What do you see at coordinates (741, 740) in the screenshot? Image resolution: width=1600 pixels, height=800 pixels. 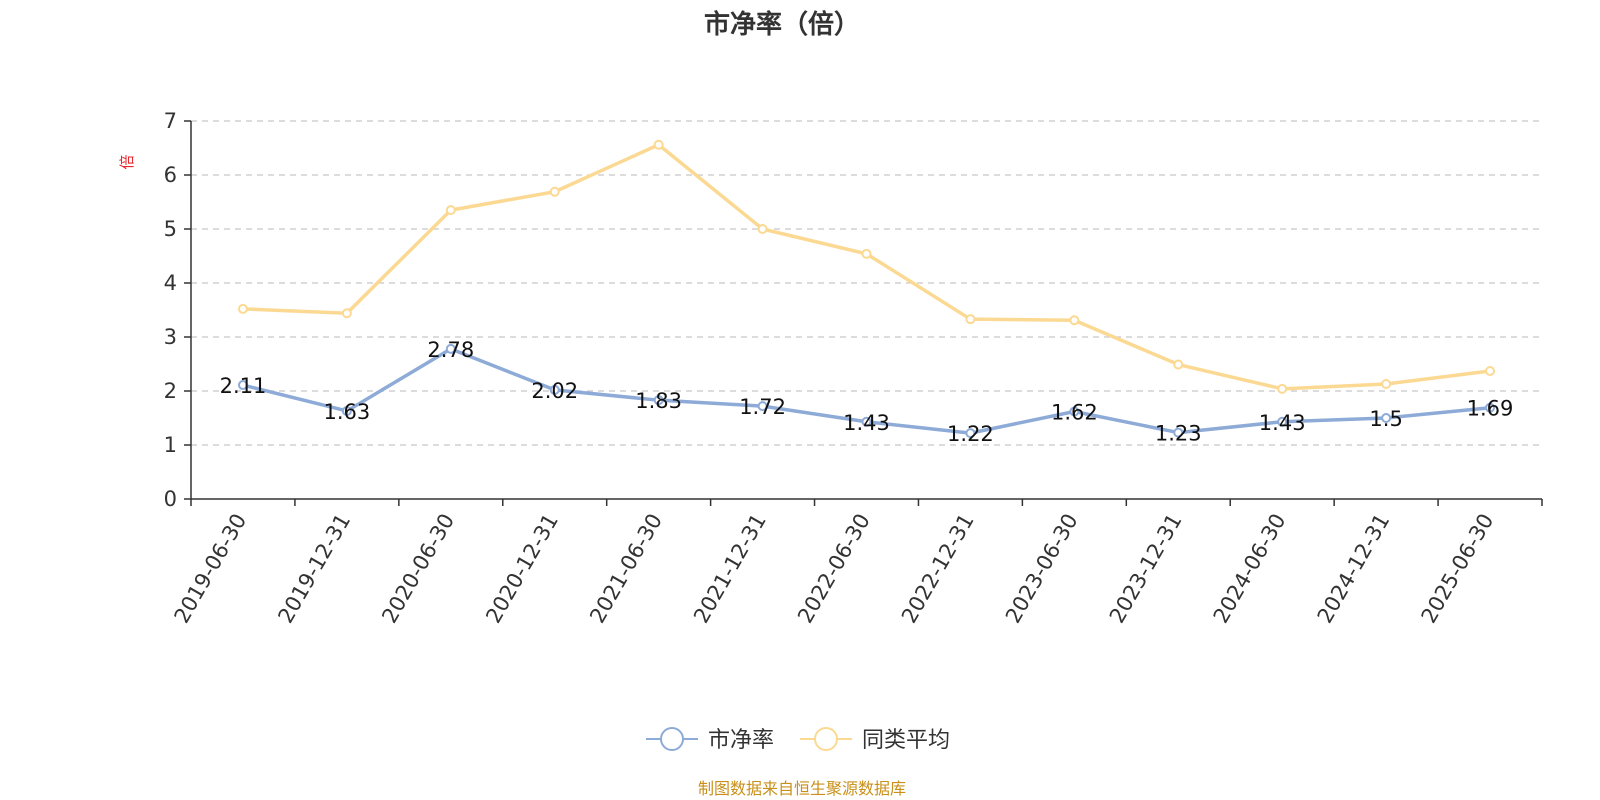 I see `legend-label-pb: 市净率` at bounding box center [741, 740].